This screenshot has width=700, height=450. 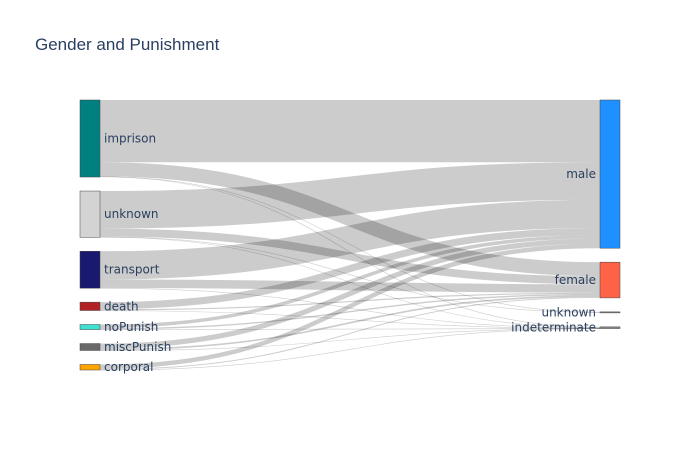 I want to click on source-label-miscpunish: miscPunish, so click(x=137, y=347).